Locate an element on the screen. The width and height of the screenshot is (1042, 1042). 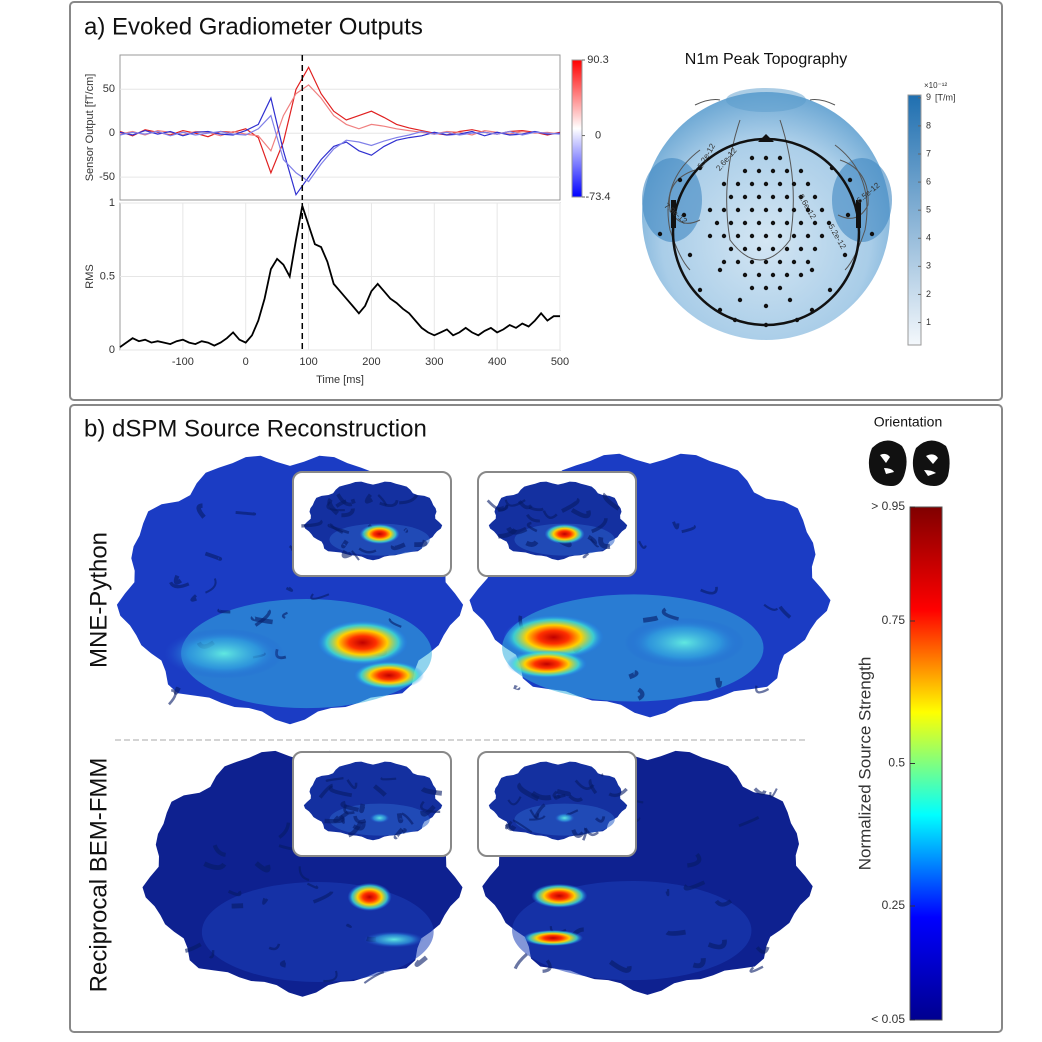
y-axis-label: RMS is located at coordinates (90, 276).